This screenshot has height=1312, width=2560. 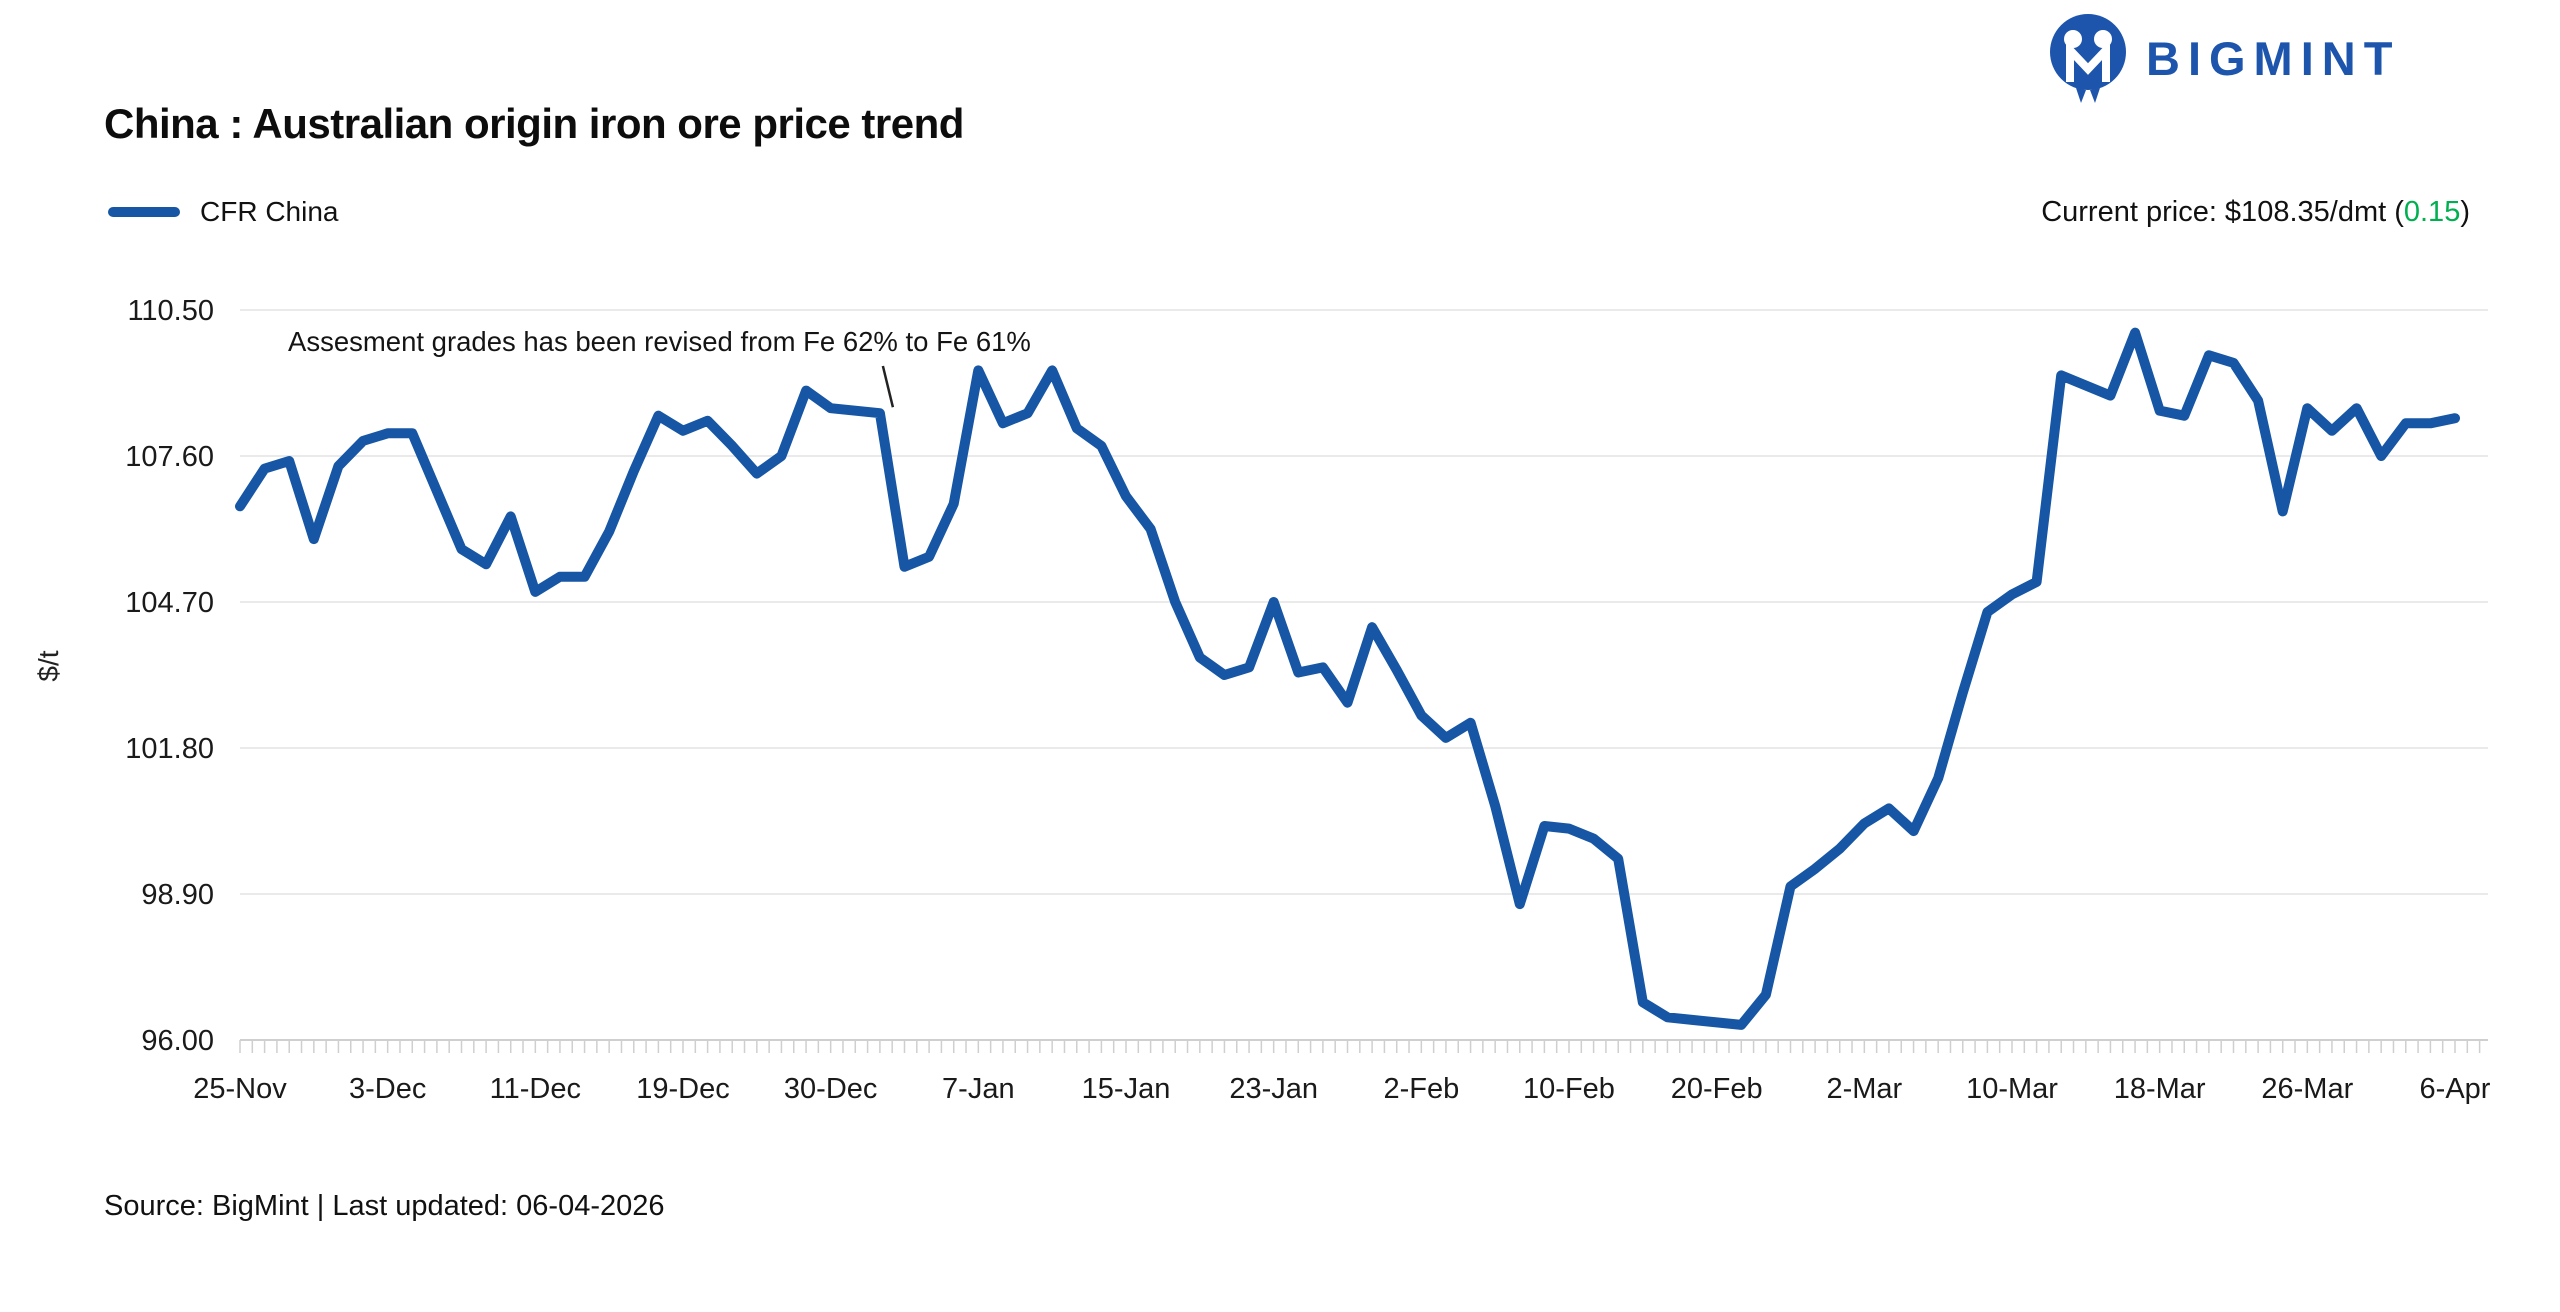 What do you see at coordinates (169, 603) in the screenshot?
I see `y-tick-label: 104.70` at bounding box center [169, 603].